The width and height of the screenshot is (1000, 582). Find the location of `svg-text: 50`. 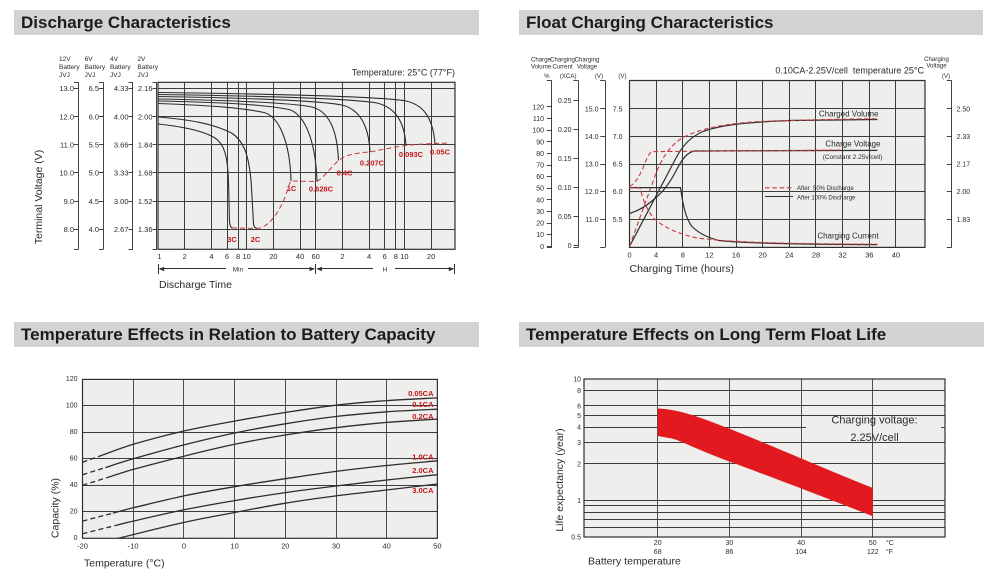

svg-text: 50 is located at coordinates (437, 546).